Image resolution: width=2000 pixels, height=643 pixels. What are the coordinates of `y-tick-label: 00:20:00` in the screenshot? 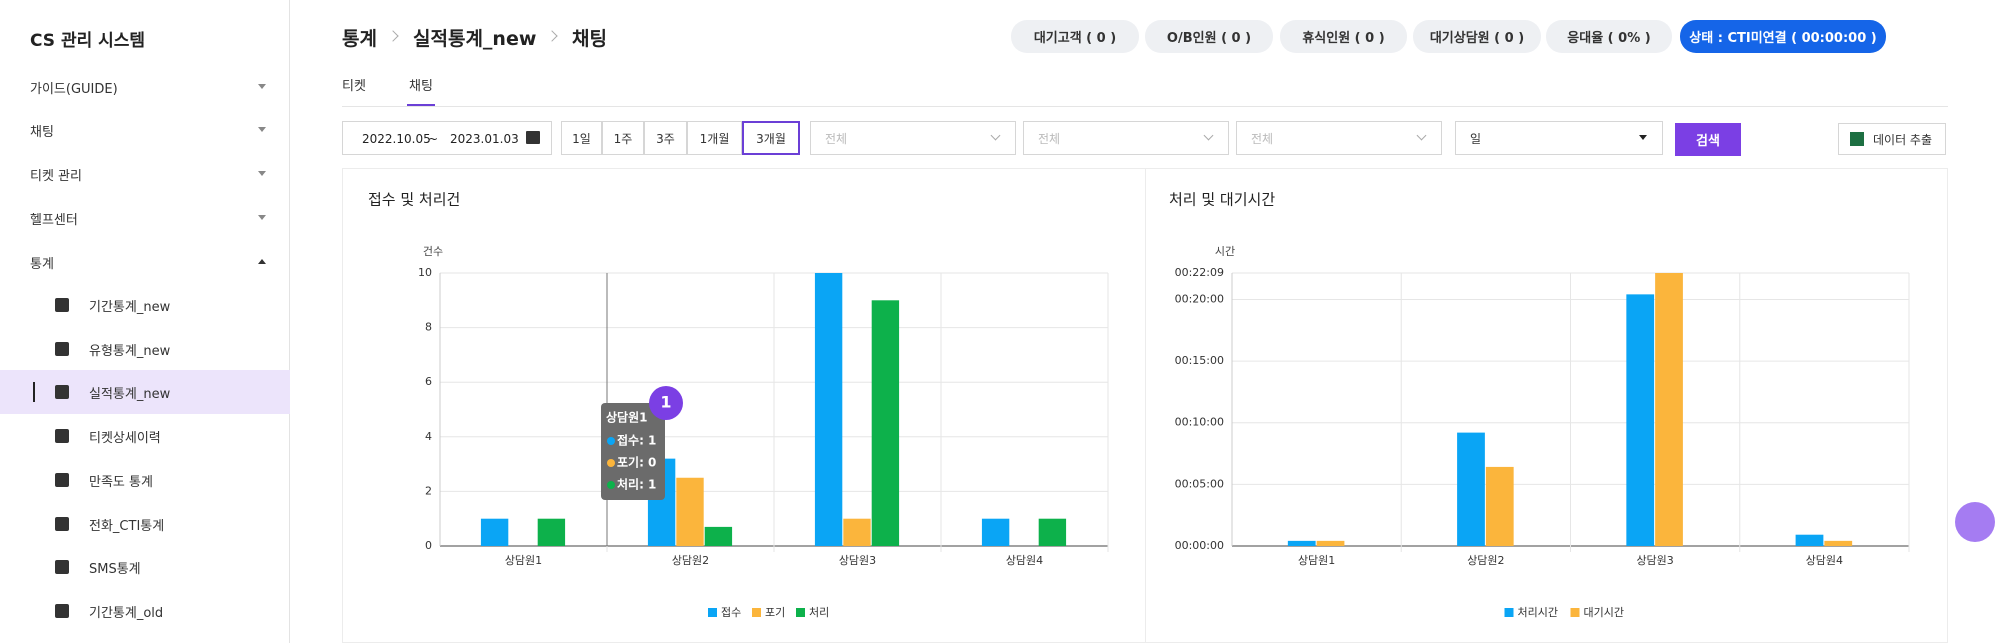 It's located at (1199, 298).